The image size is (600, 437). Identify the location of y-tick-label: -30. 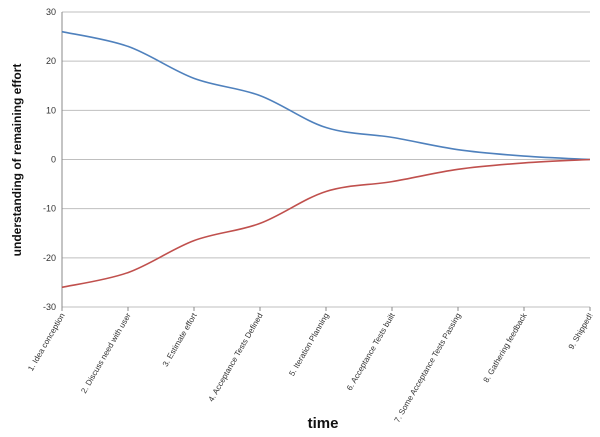
(49, 307).